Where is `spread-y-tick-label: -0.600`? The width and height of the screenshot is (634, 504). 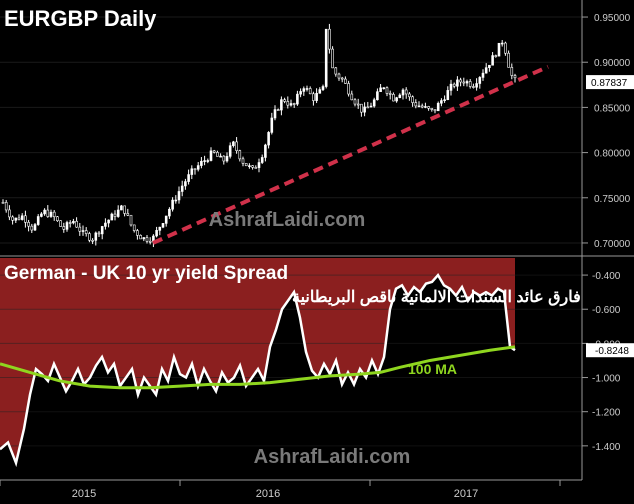 spread-y-tick-label: -0.600 is located at coordinates (606, 310).